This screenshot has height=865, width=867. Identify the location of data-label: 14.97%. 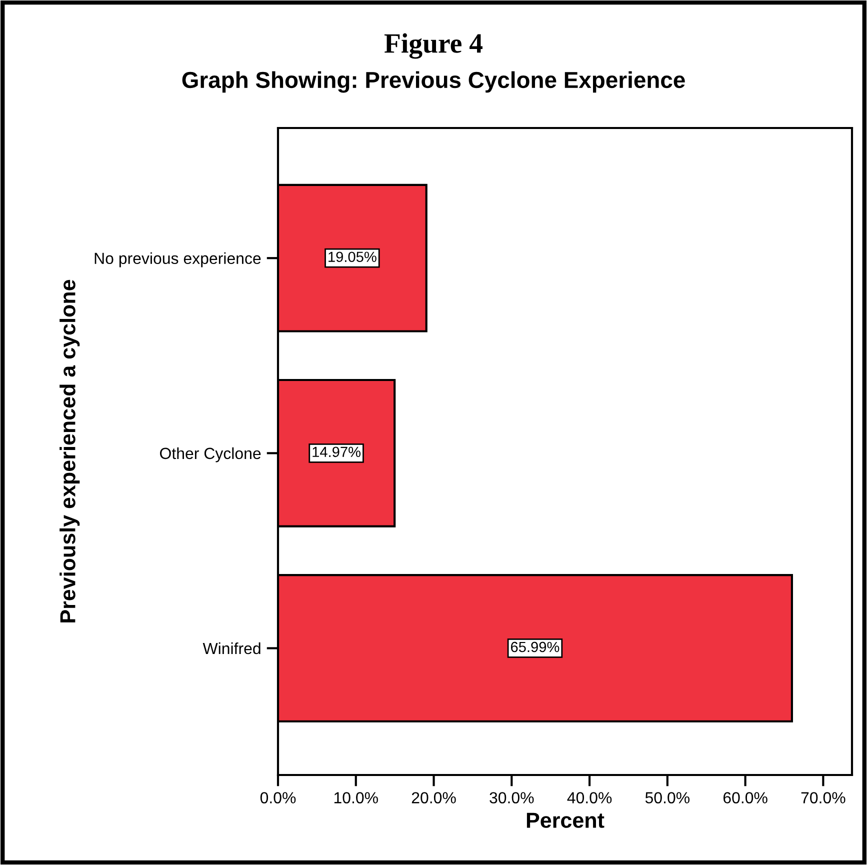
(336, 452).